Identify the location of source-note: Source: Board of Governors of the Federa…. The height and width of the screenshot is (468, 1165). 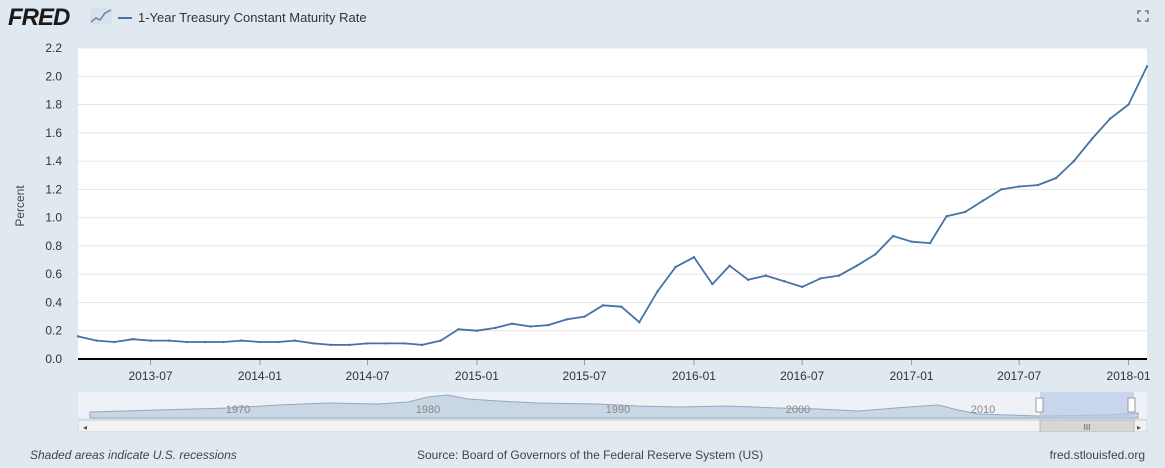
(590, 455).